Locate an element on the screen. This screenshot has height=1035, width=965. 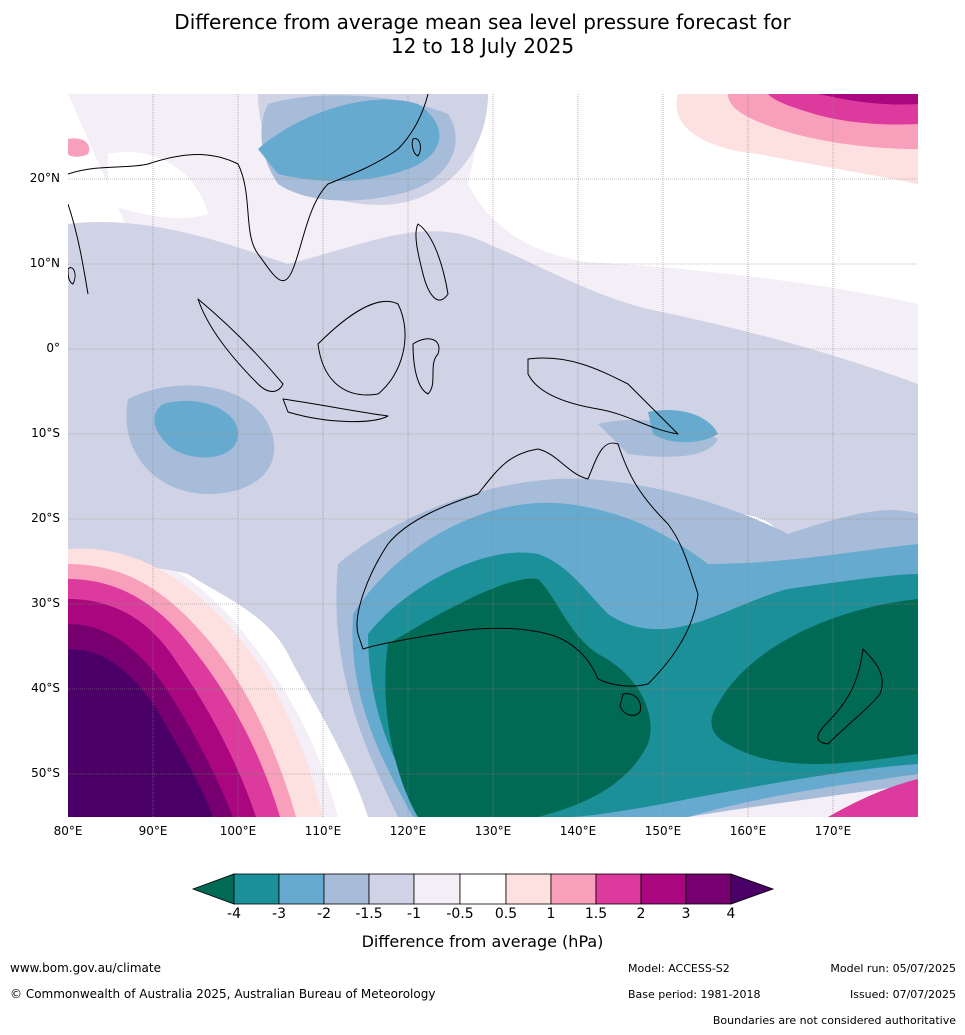
india-coastline is located at coordinates (78, 249).